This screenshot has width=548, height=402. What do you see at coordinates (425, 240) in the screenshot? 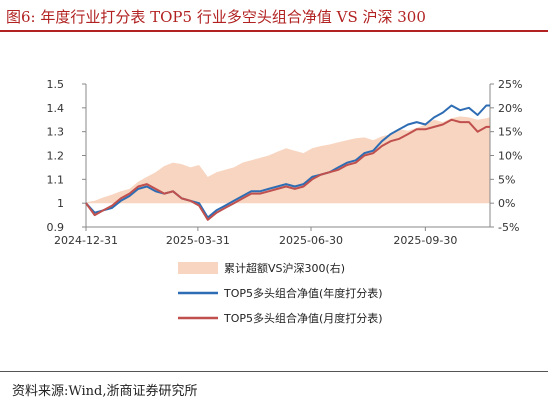
I see `x-tick-label: 2025-09-30` at bounding box center [425, 240].